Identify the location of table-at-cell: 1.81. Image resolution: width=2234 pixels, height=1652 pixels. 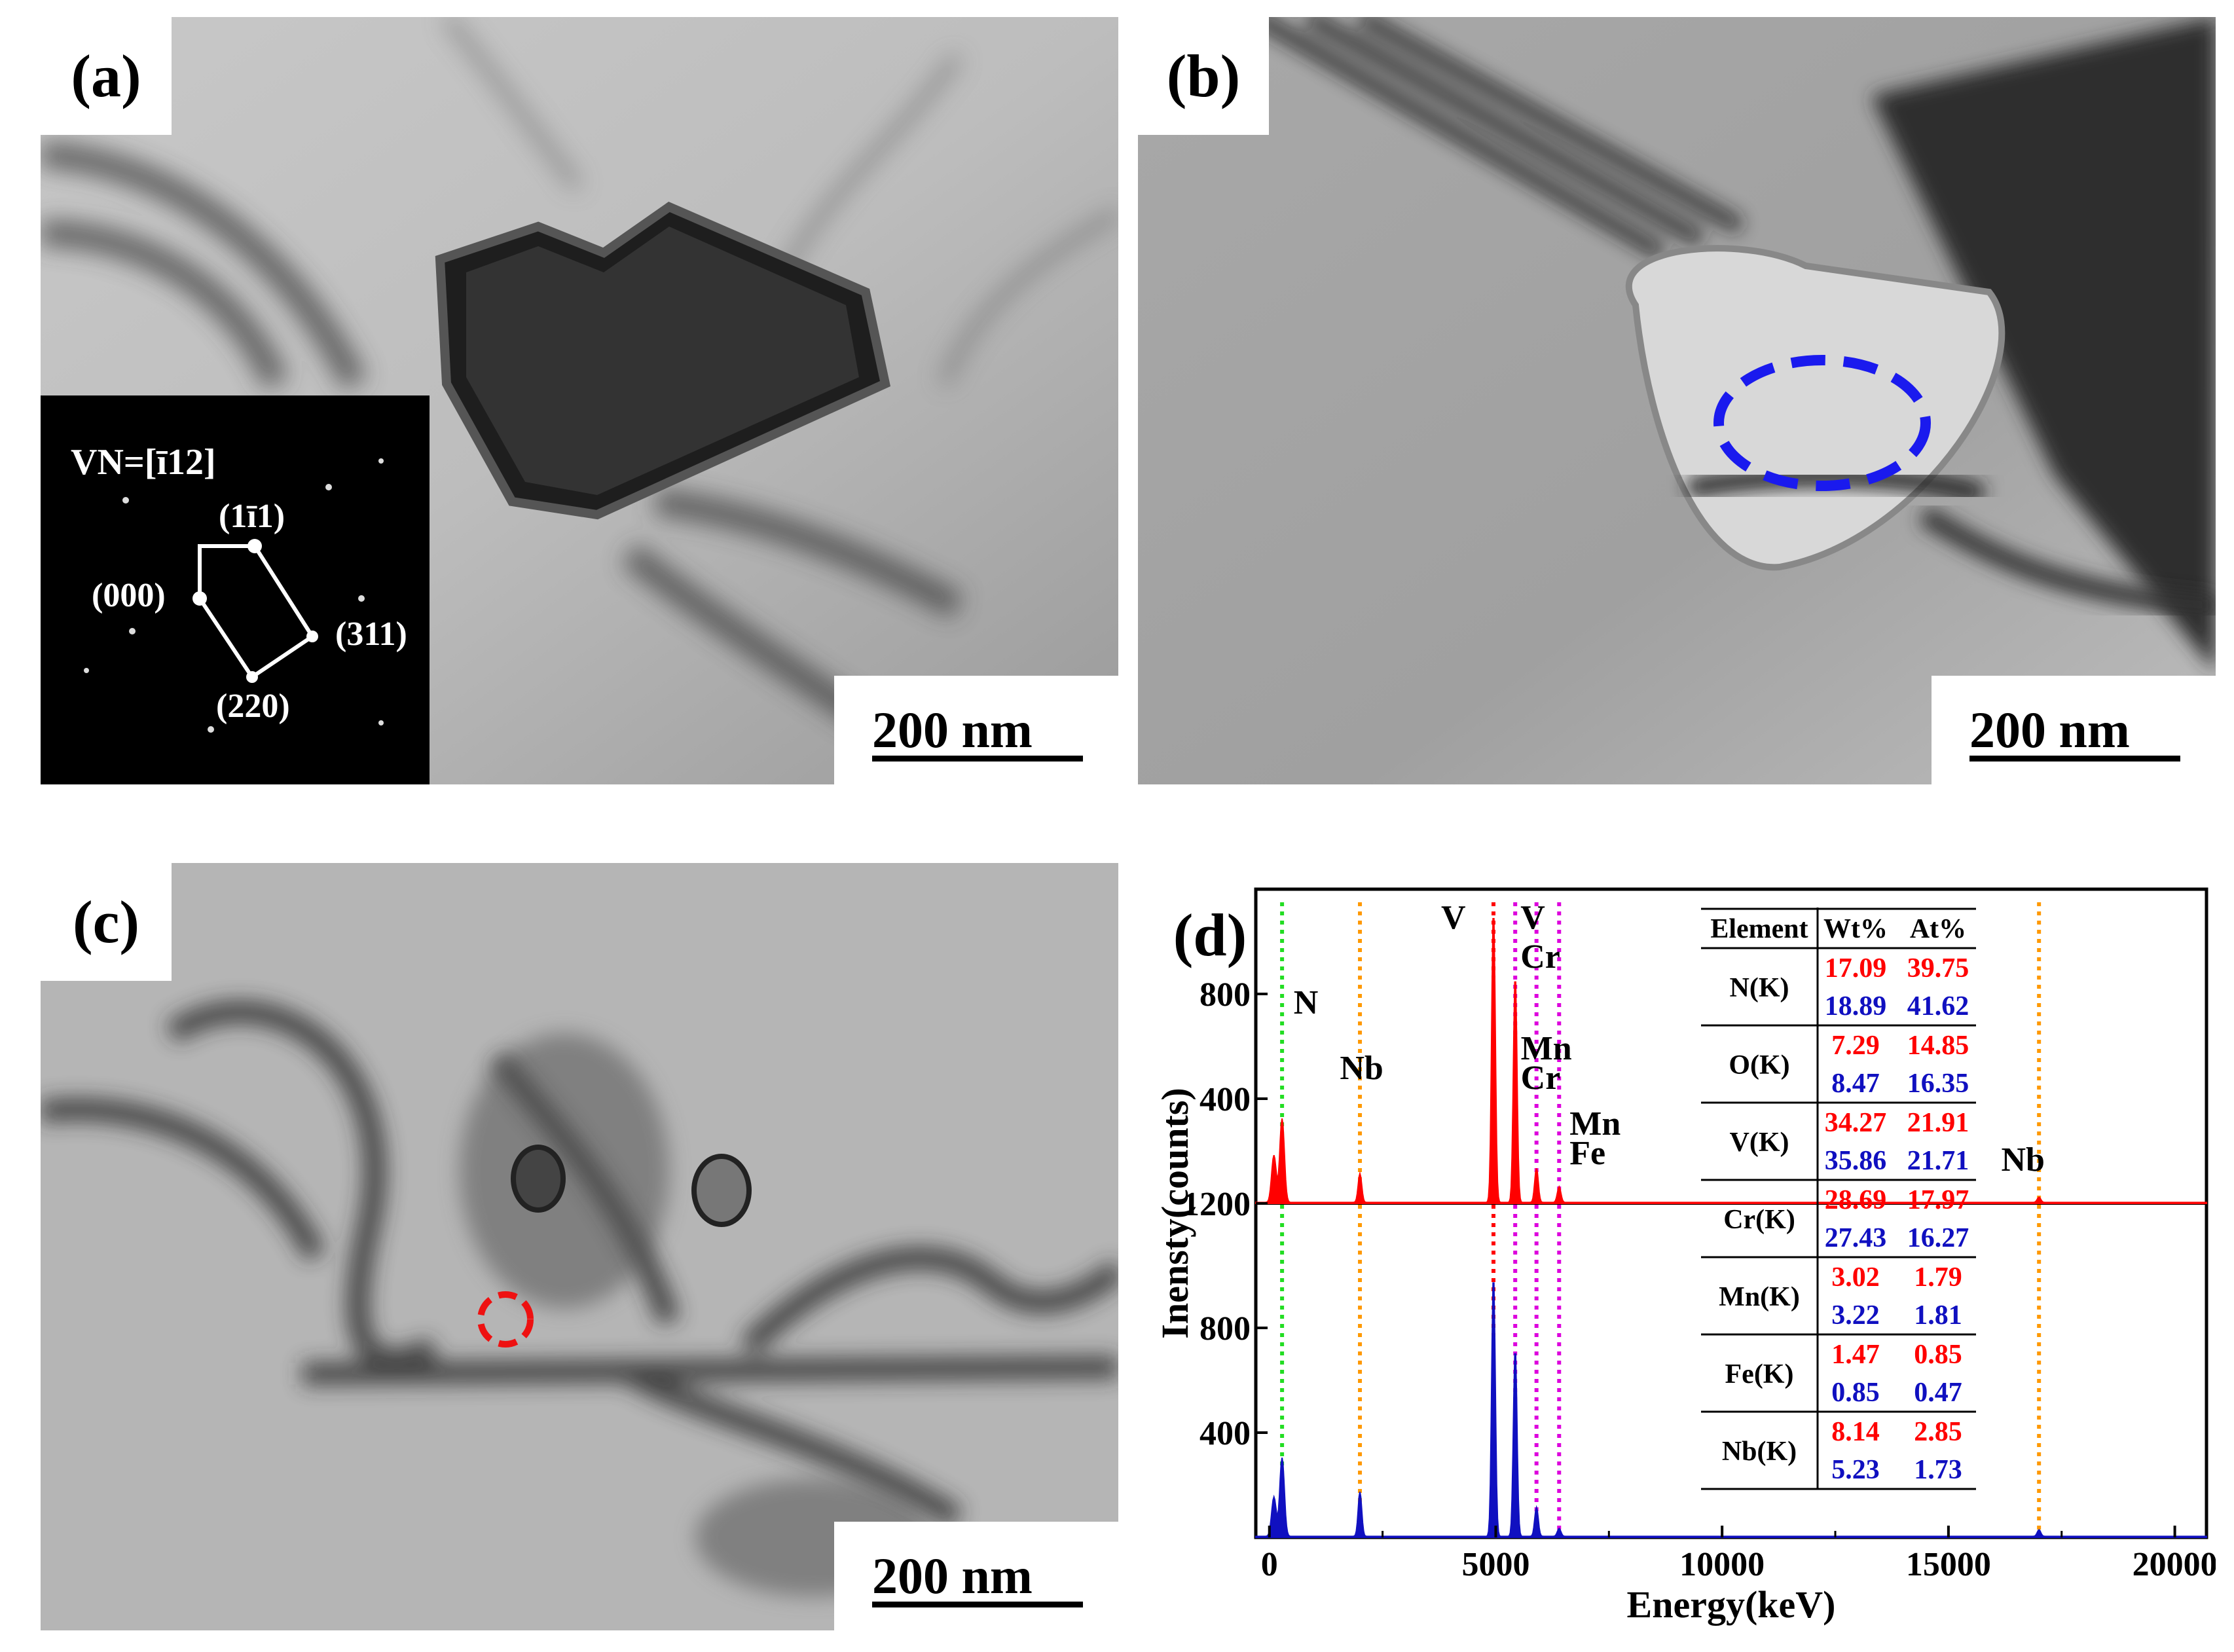
(1938, 1315).